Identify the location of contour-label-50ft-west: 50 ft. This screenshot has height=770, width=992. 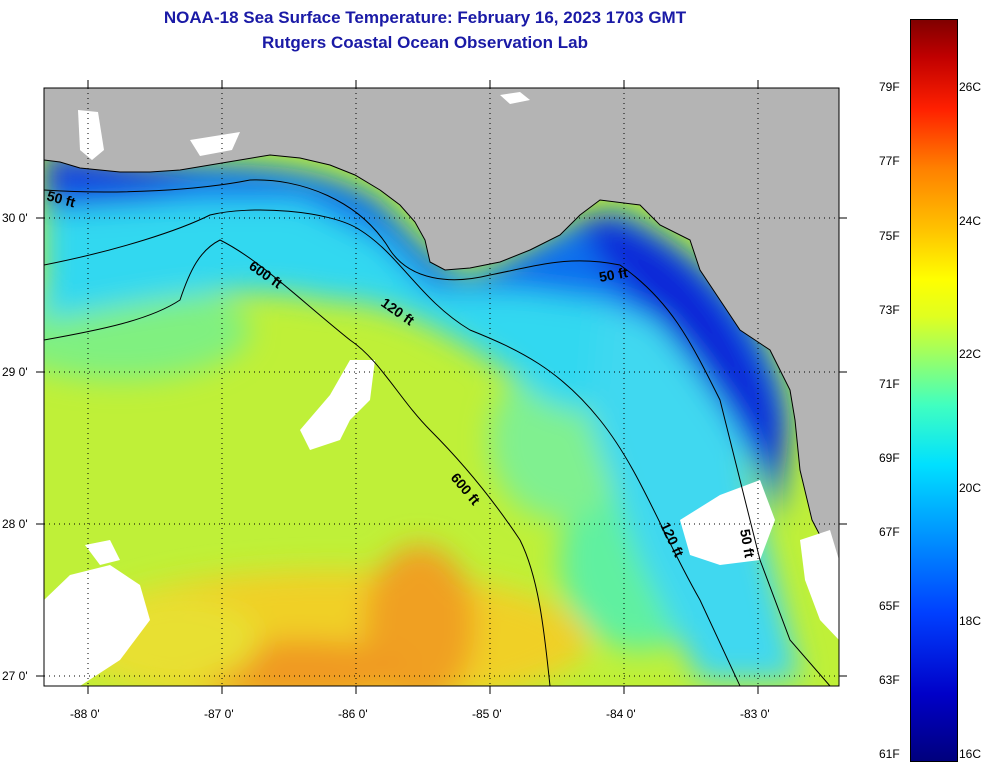
(61, 198).